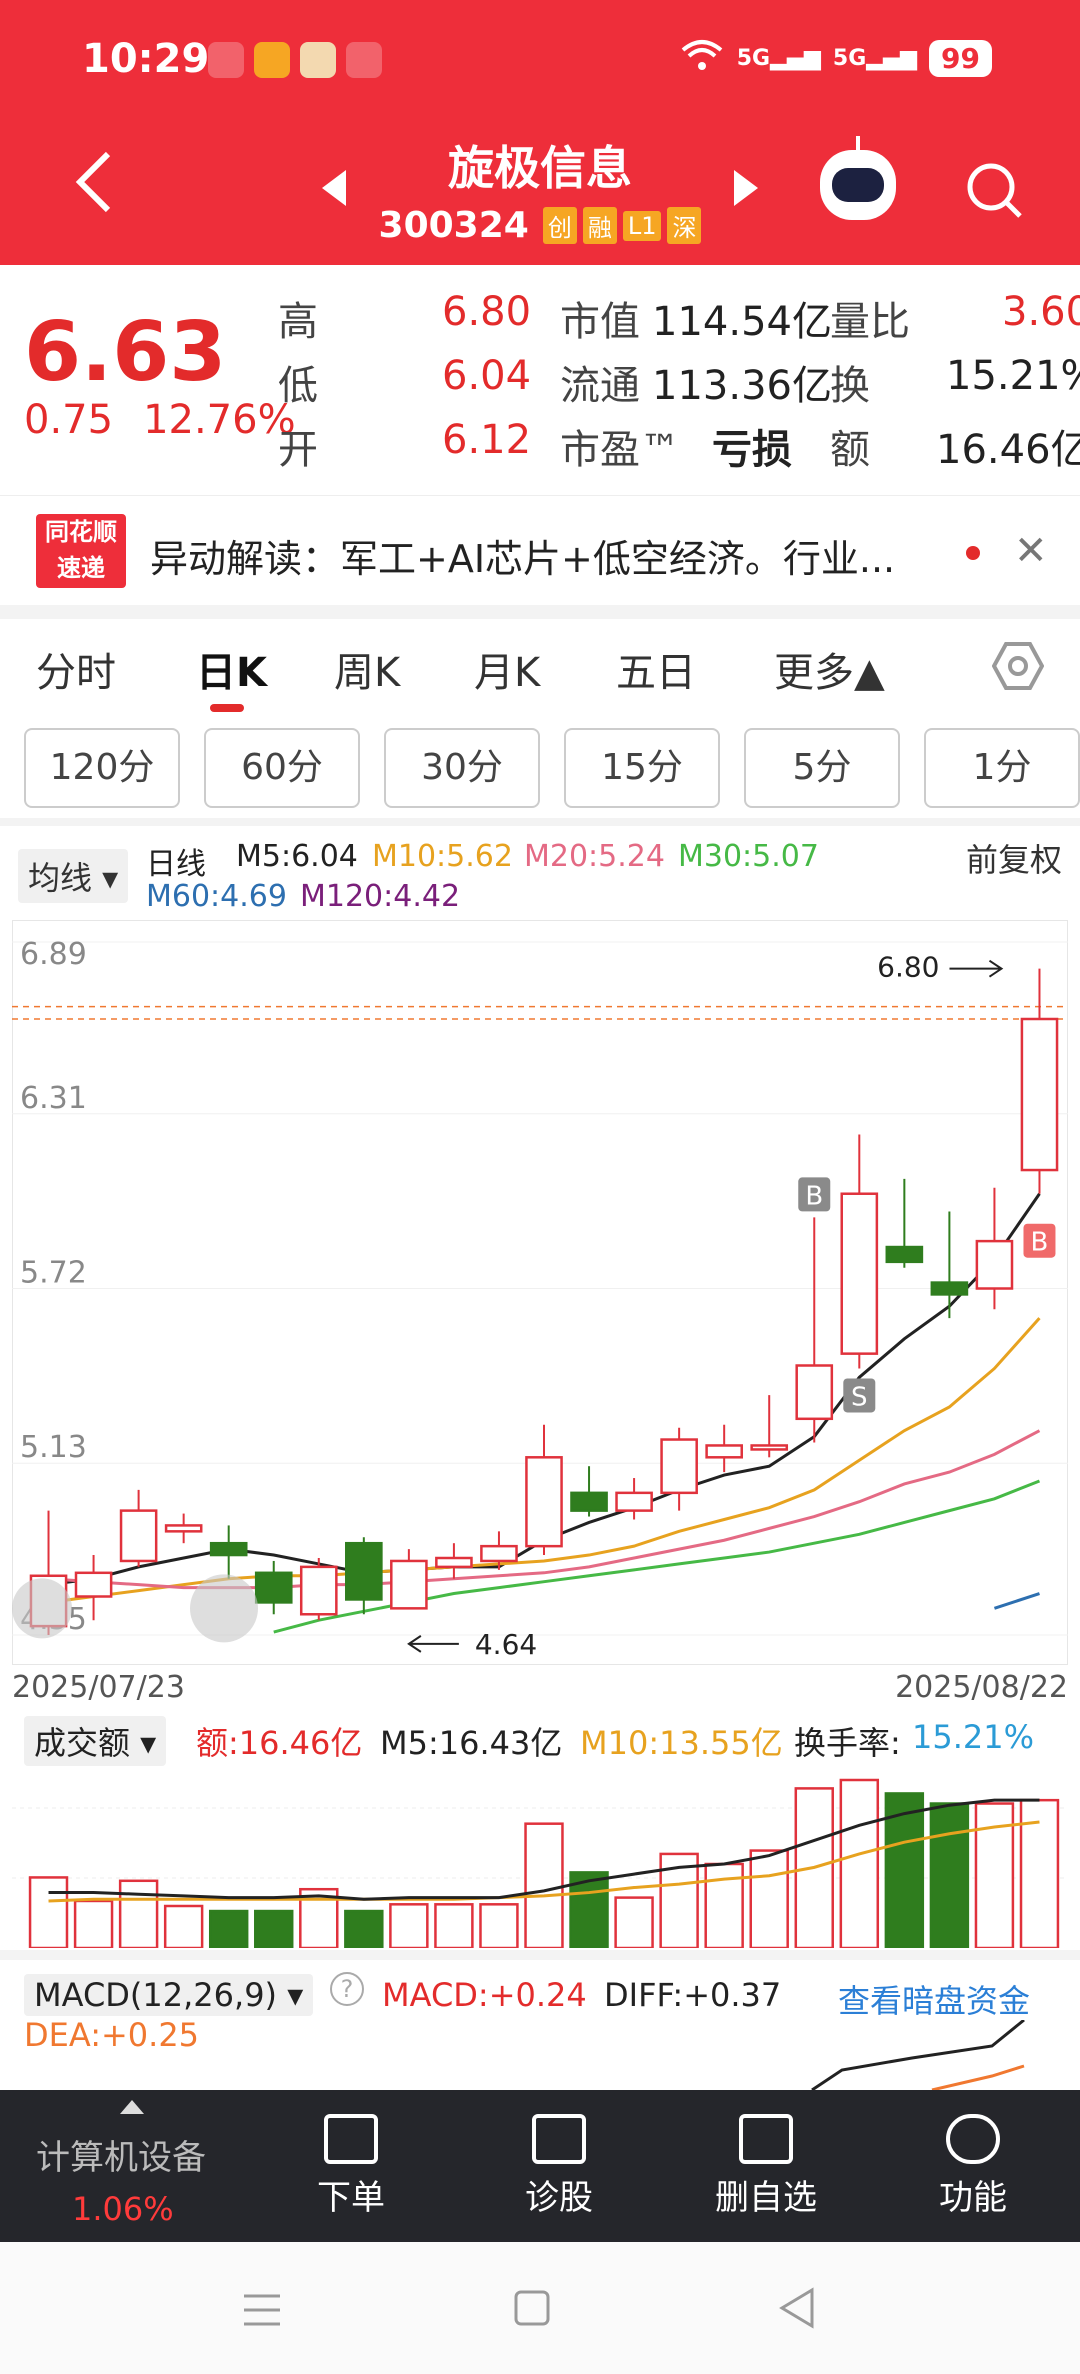 The width and height of the screenshot is (1080, 2374). I want to click on current-price: 6.63, so click(125, 352).